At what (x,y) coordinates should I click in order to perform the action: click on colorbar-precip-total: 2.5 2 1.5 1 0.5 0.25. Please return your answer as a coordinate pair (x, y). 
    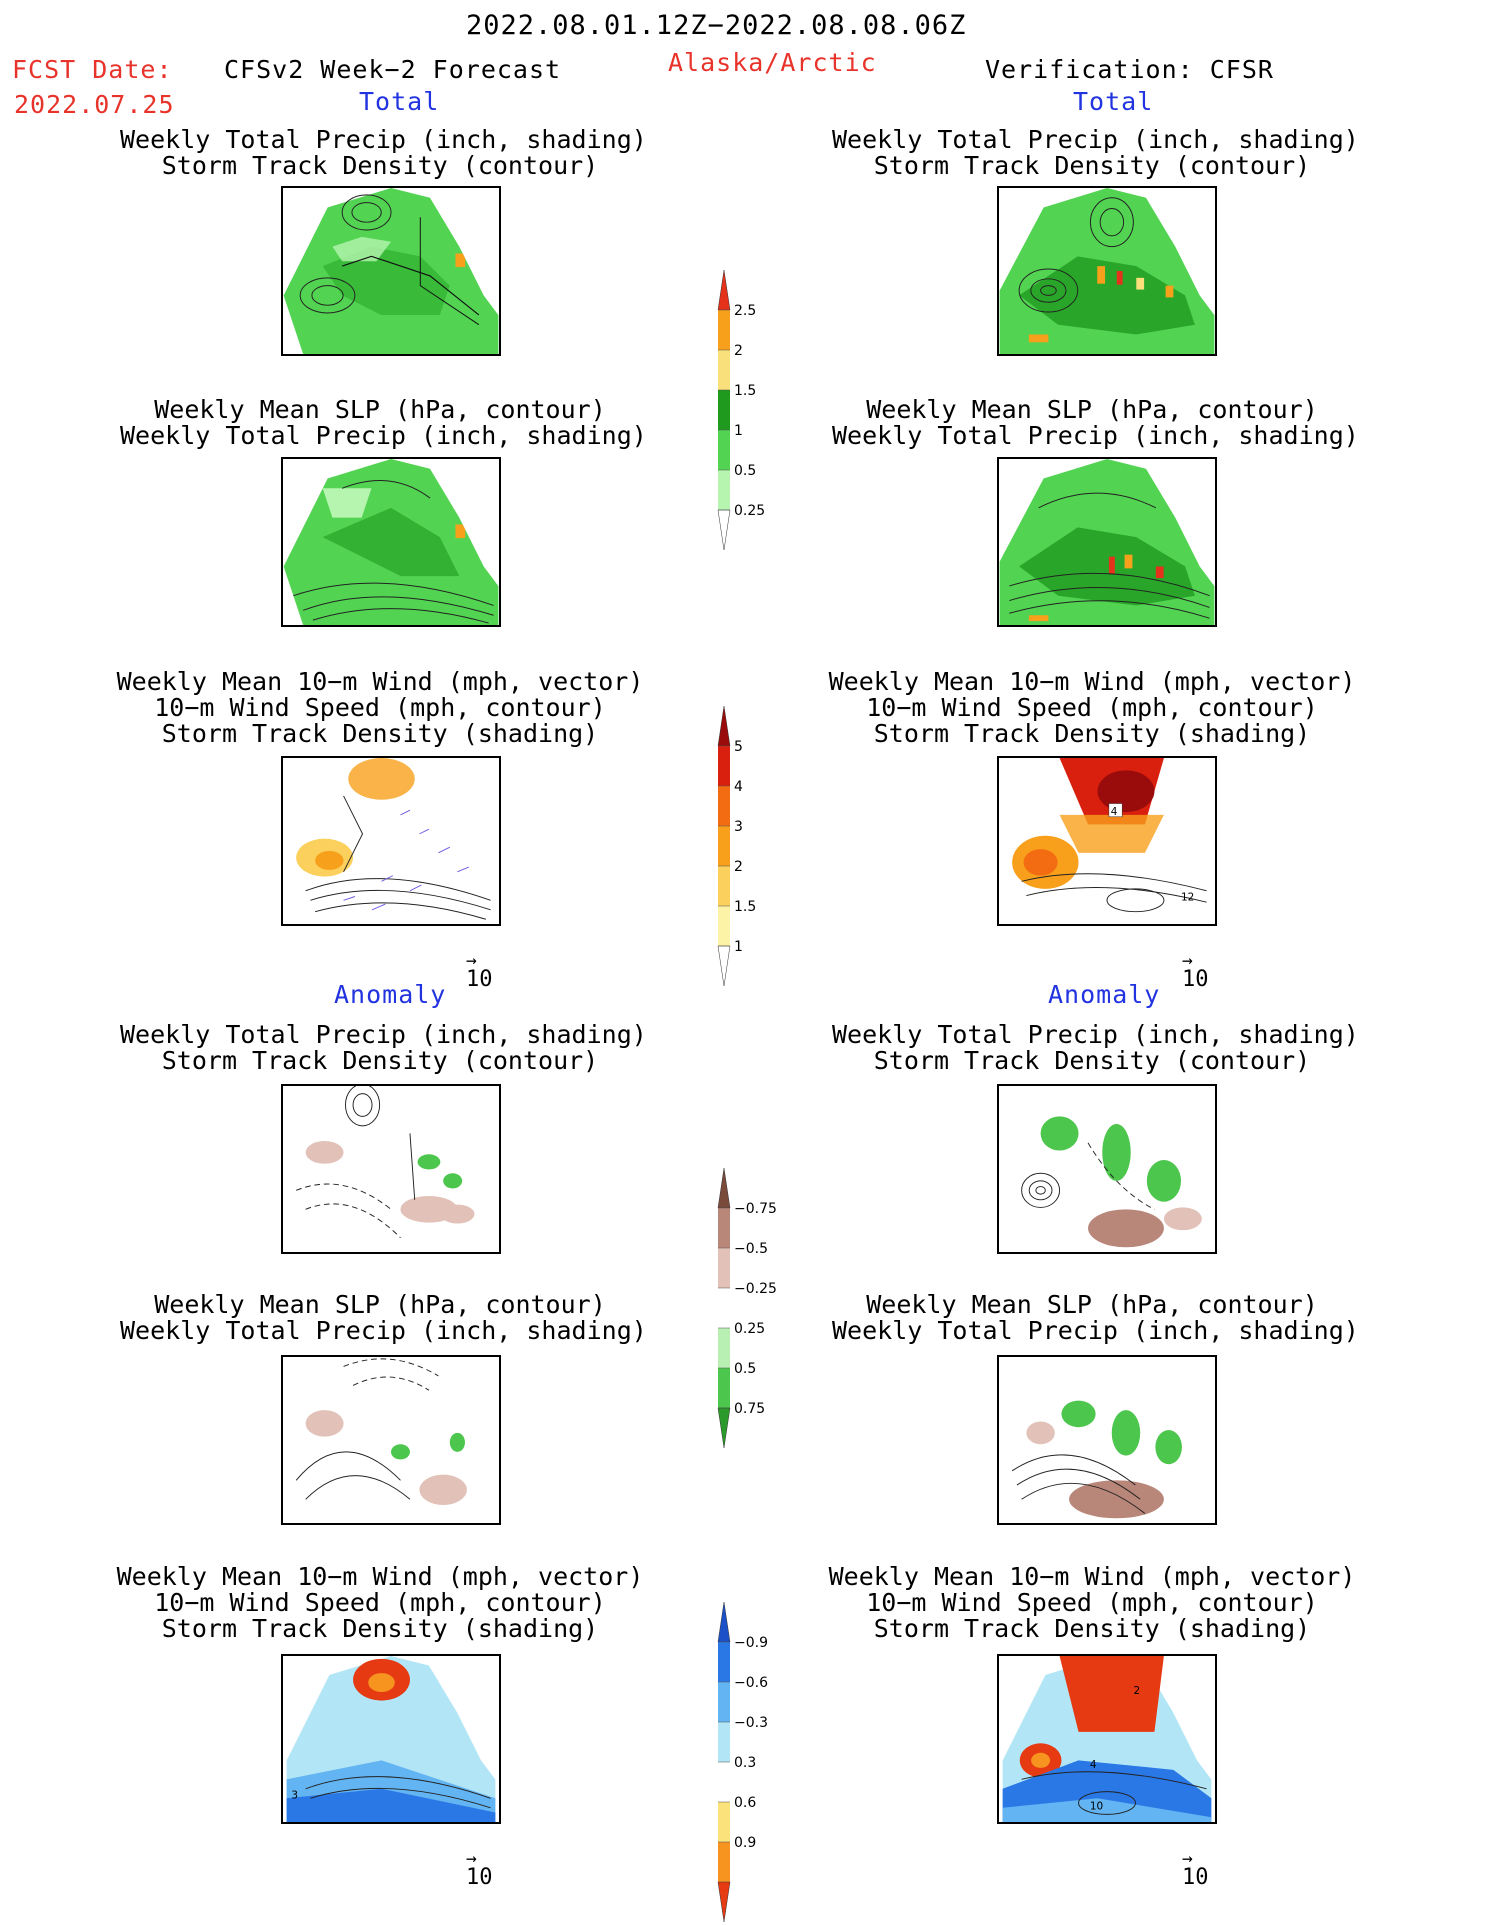
    Looking at the image, I should click on (757, 410).